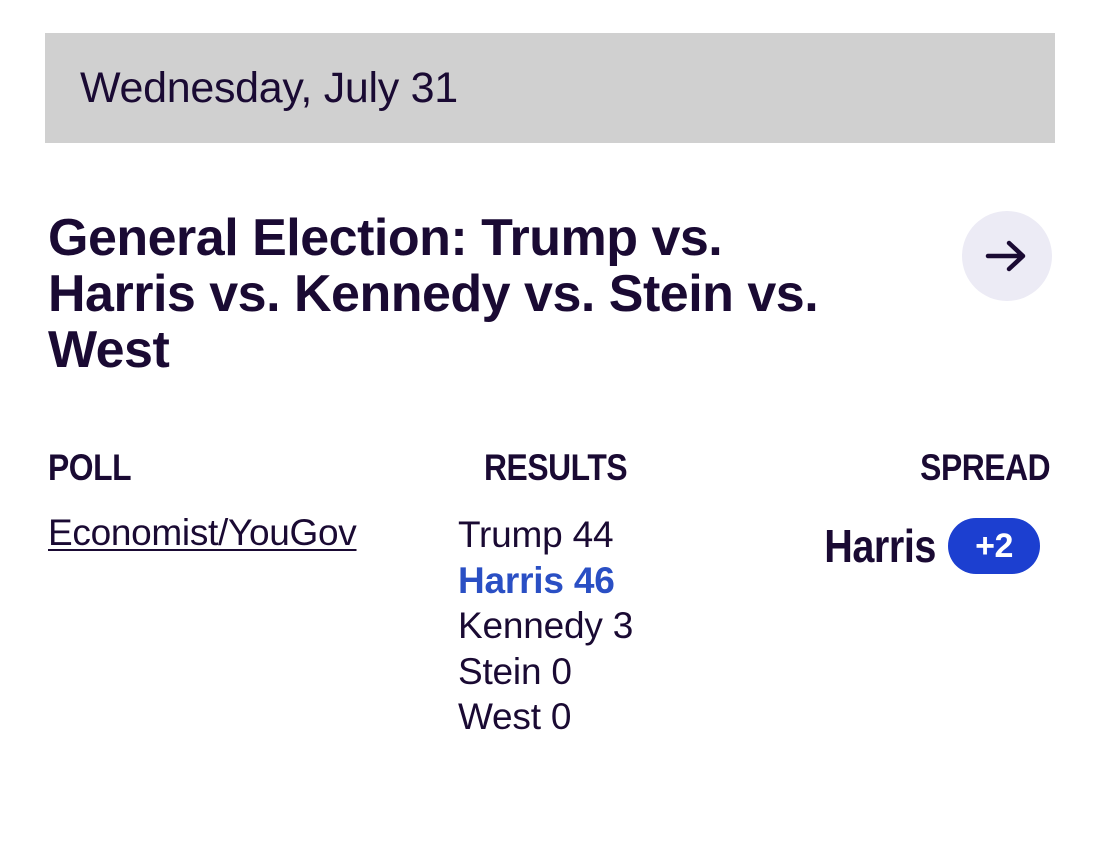 This screenshot has height=866, width=1100. What do you see at coordinates (536, 534) in the screenshot?
I see `result-row-trump: Trump 44` at bounding box center [536, 534].